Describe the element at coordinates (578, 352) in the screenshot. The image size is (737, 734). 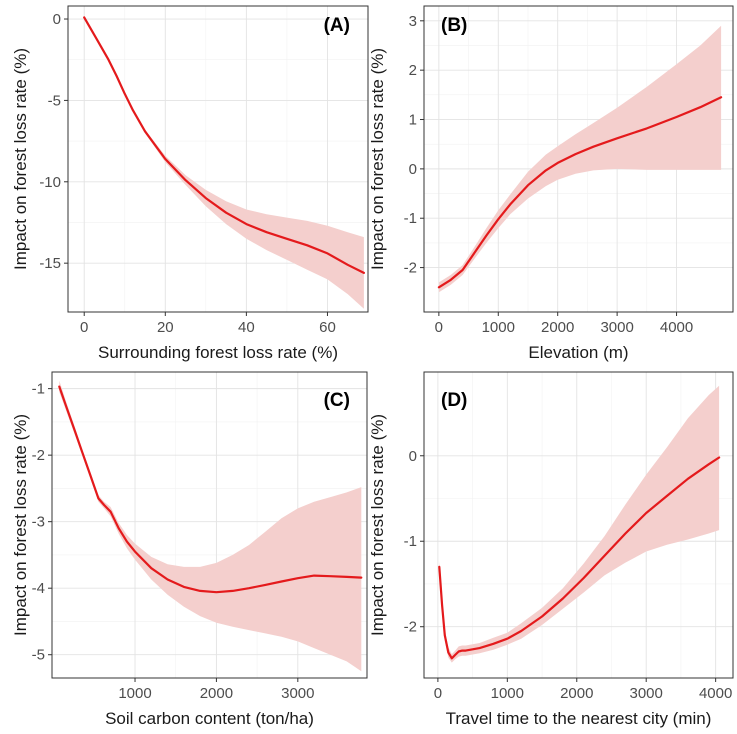
I see `x-axis-label: Elevation (m)` at that location.